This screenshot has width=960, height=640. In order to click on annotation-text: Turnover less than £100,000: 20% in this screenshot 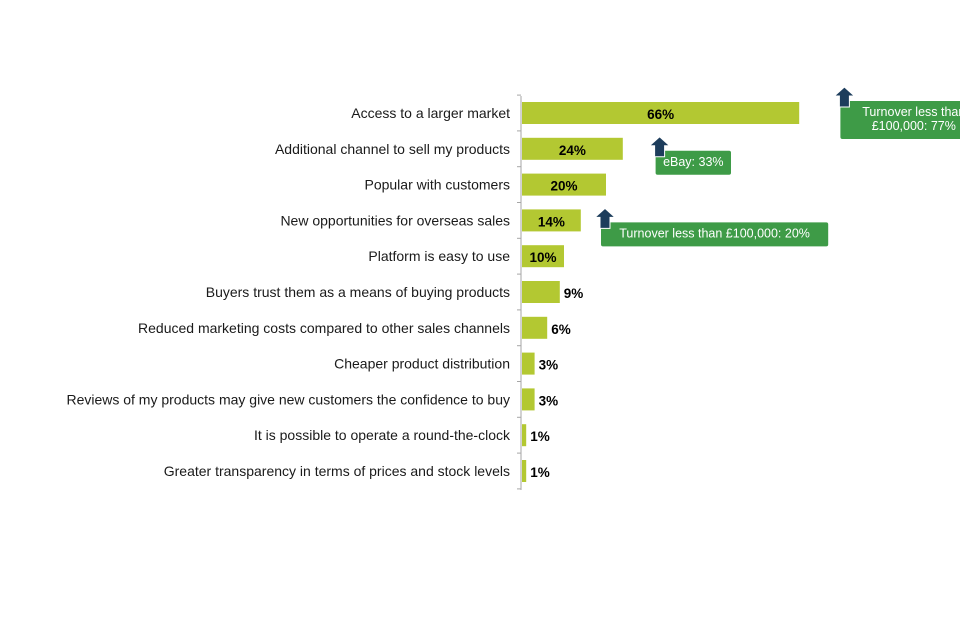, I will do `click(714, 233)`.